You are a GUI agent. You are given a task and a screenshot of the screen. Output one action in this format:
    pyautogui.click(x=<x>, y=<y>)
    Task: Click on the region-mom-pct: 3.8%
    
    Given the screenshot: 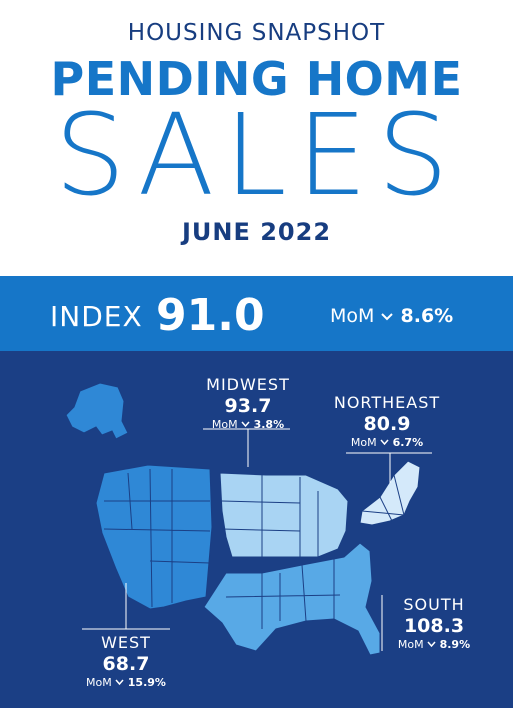 What is the action you would take?
    pyautogui.click(x=269, y=424)
    